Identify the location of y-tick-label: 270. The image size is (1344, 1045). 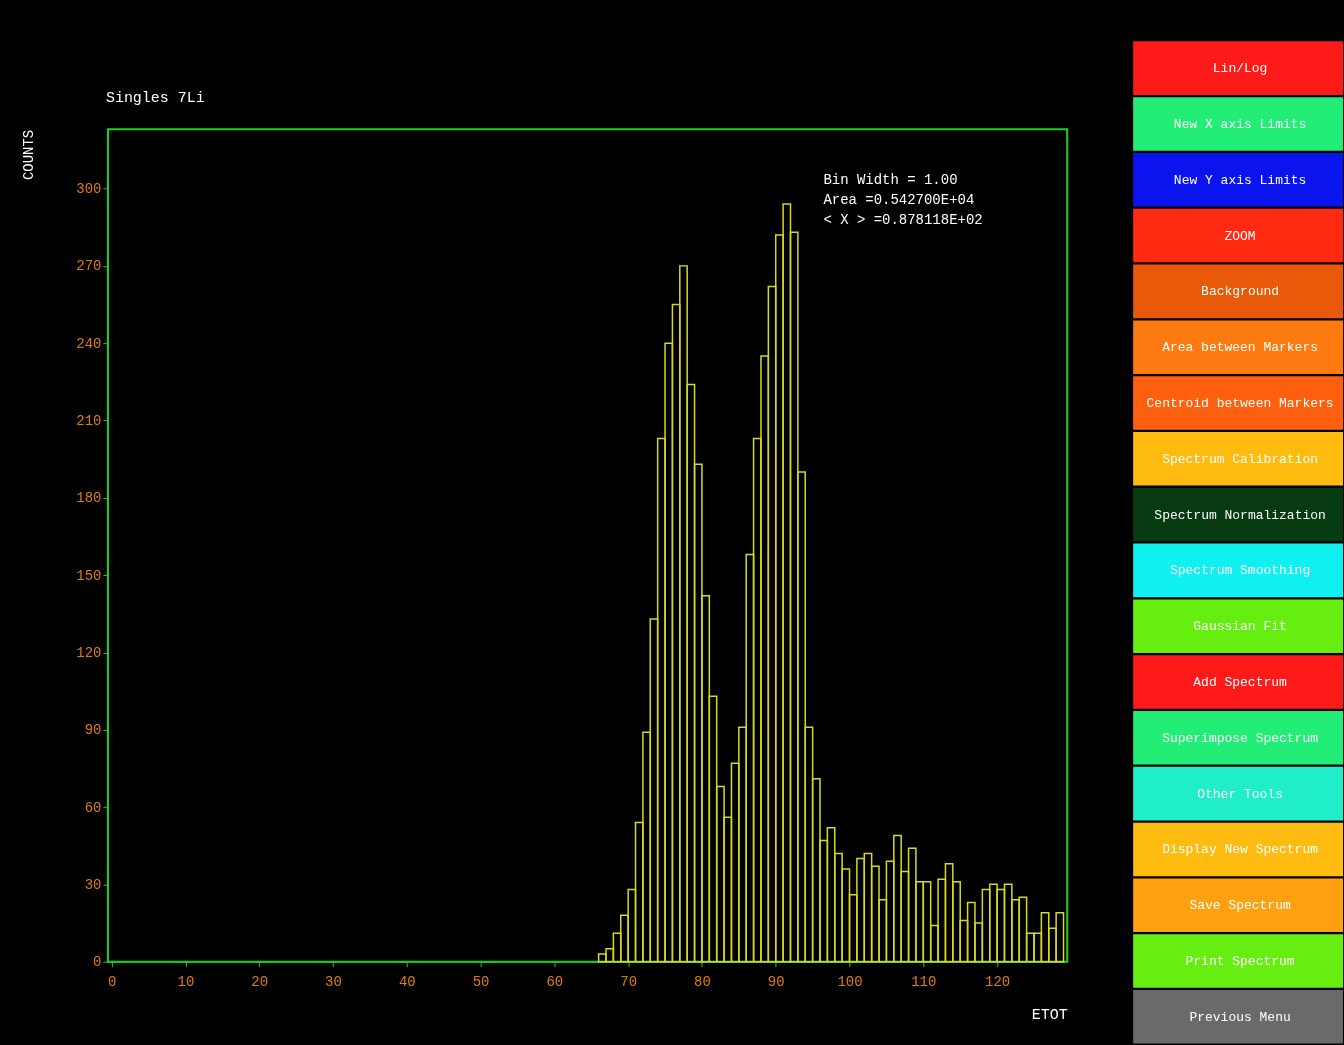
(89, 266).